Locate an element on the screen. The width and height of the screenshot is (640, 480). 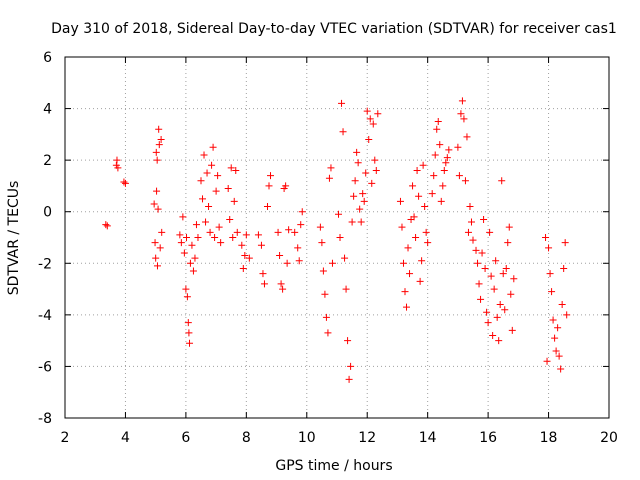
x-axis-title: GPS time / hours is located at coordinates (333, 466).